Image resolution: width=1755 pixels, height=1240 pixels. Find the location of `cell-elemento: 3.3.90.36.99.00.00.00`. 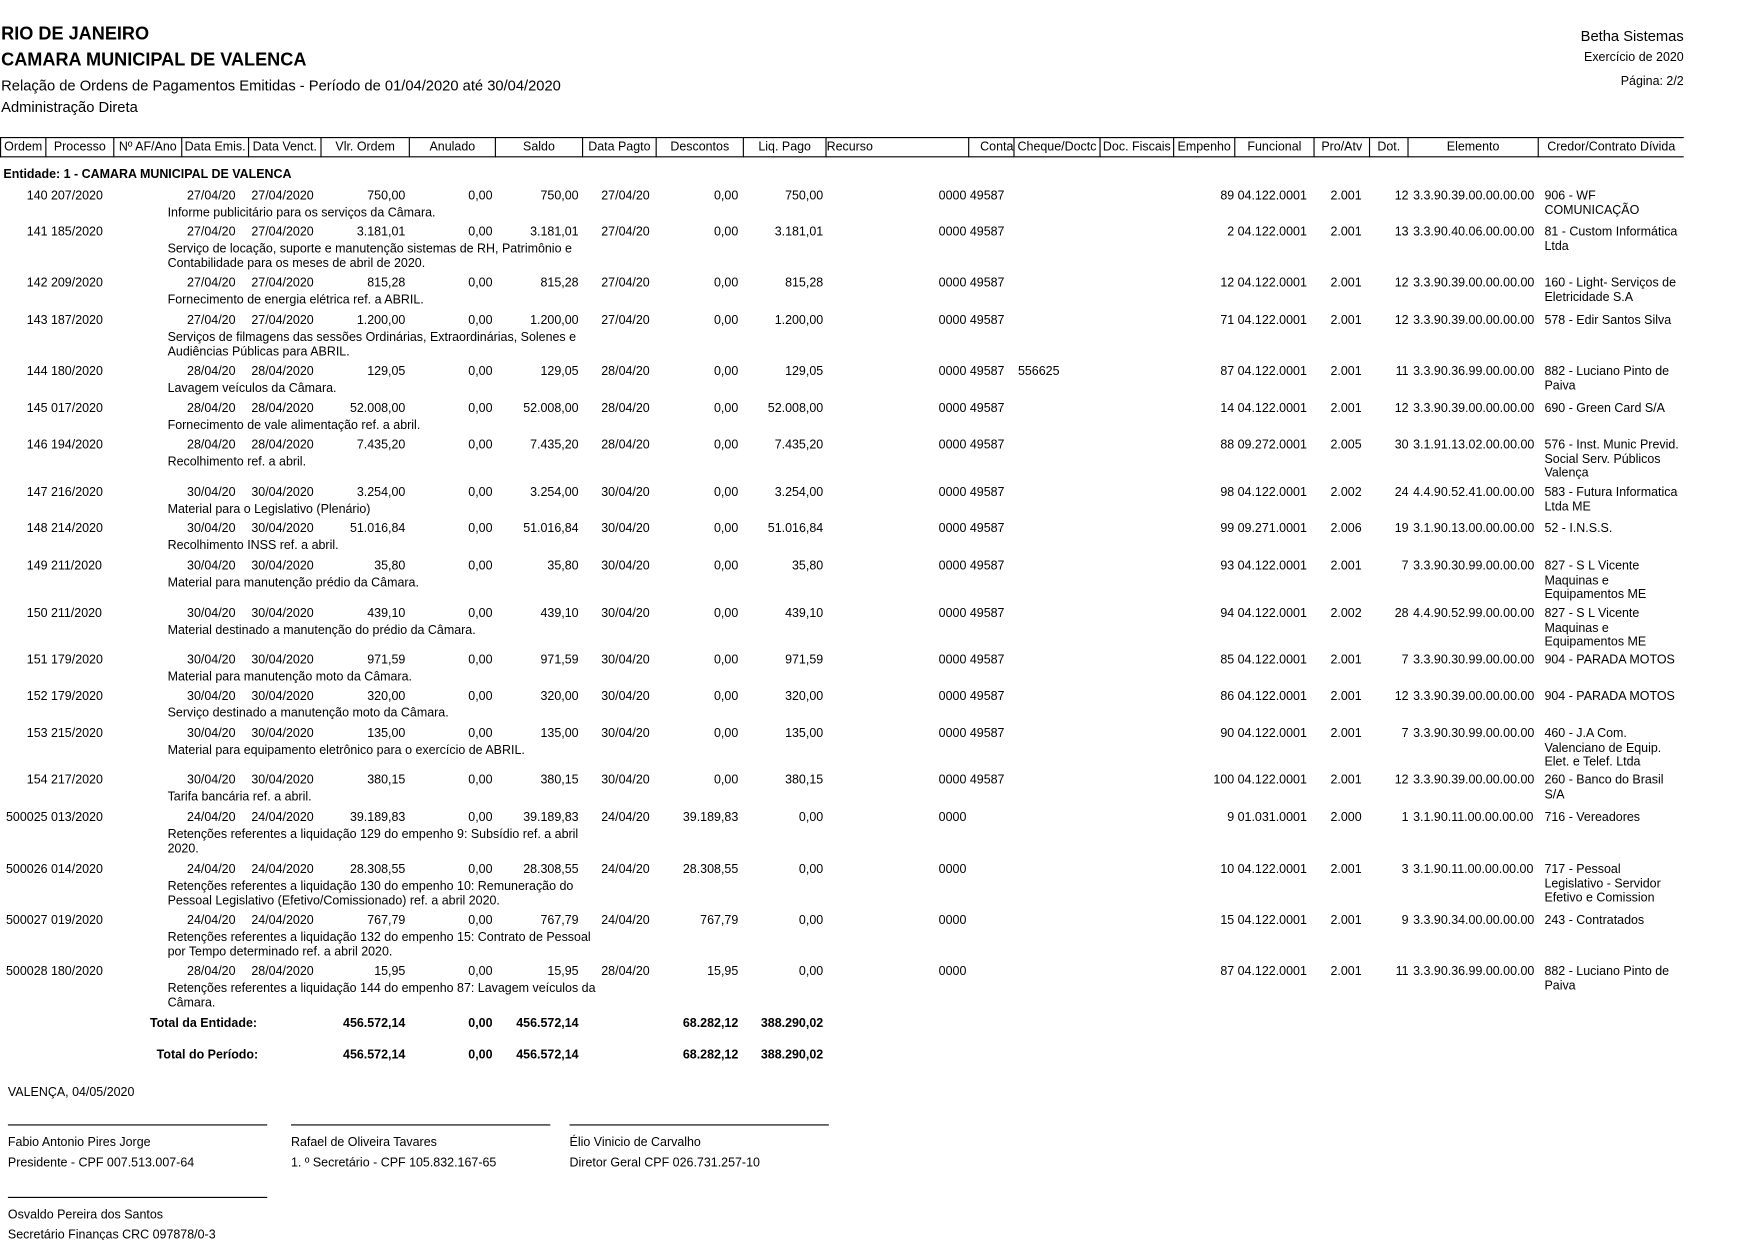

cell-elemento: 3.3.90.36.99.00.00.00 is located at coordinates (1474, 371).